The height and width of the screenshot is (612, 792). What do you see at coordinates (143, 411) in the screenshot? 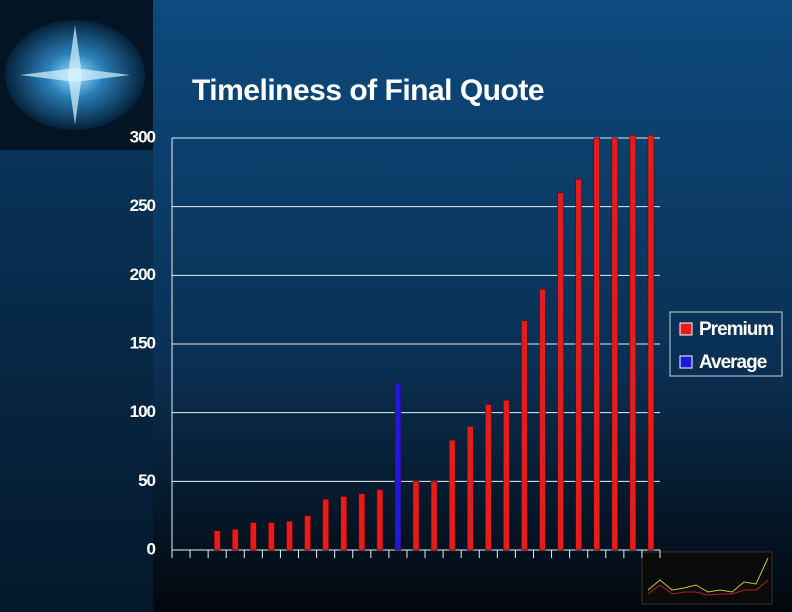
I see `y-tick-label: 100` at bounding box center [143, 411].